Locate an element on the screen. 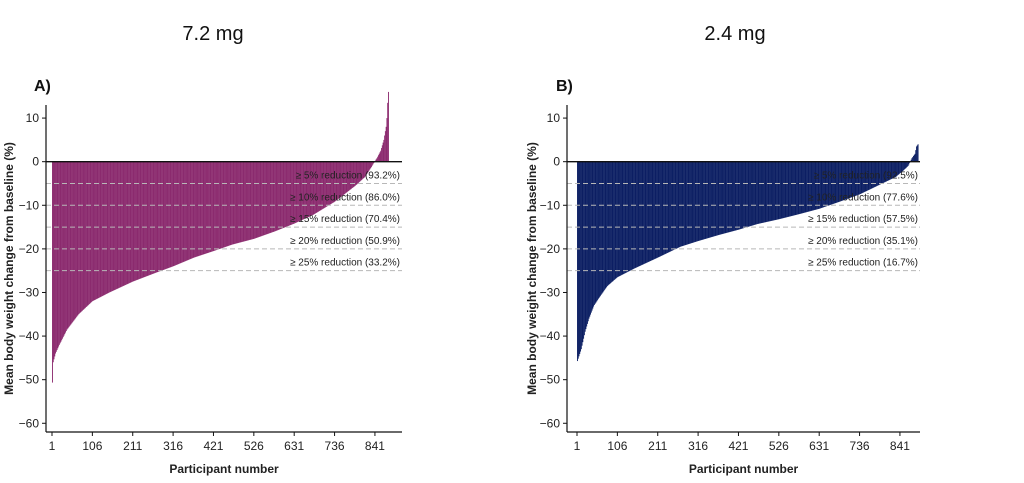 This screenshot has width=1024, height=483. y-tick-label: 0 is located at coordinates (556, 162).